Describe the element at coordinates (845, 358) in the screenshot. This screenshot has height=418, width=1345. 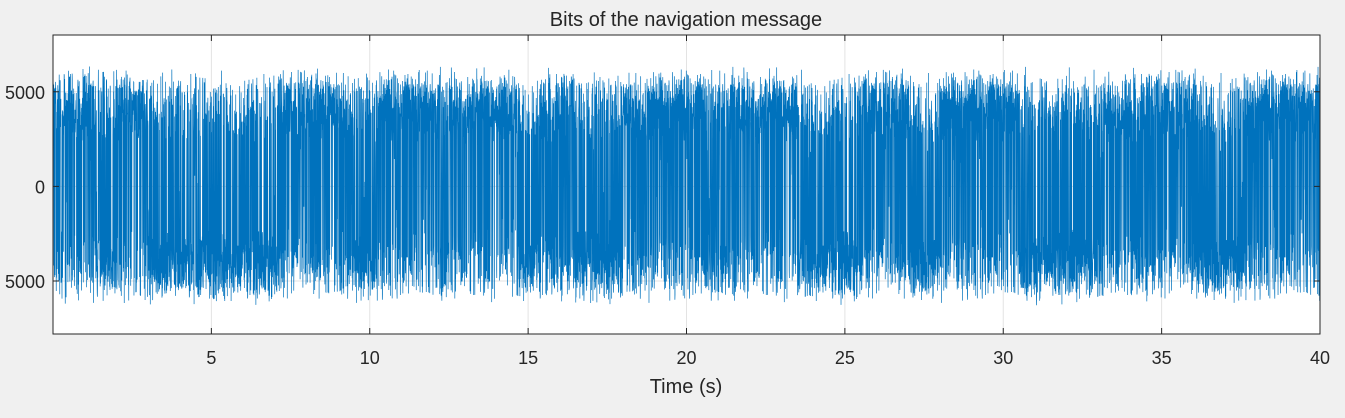
I see `x-tick-label: 25` at that location.